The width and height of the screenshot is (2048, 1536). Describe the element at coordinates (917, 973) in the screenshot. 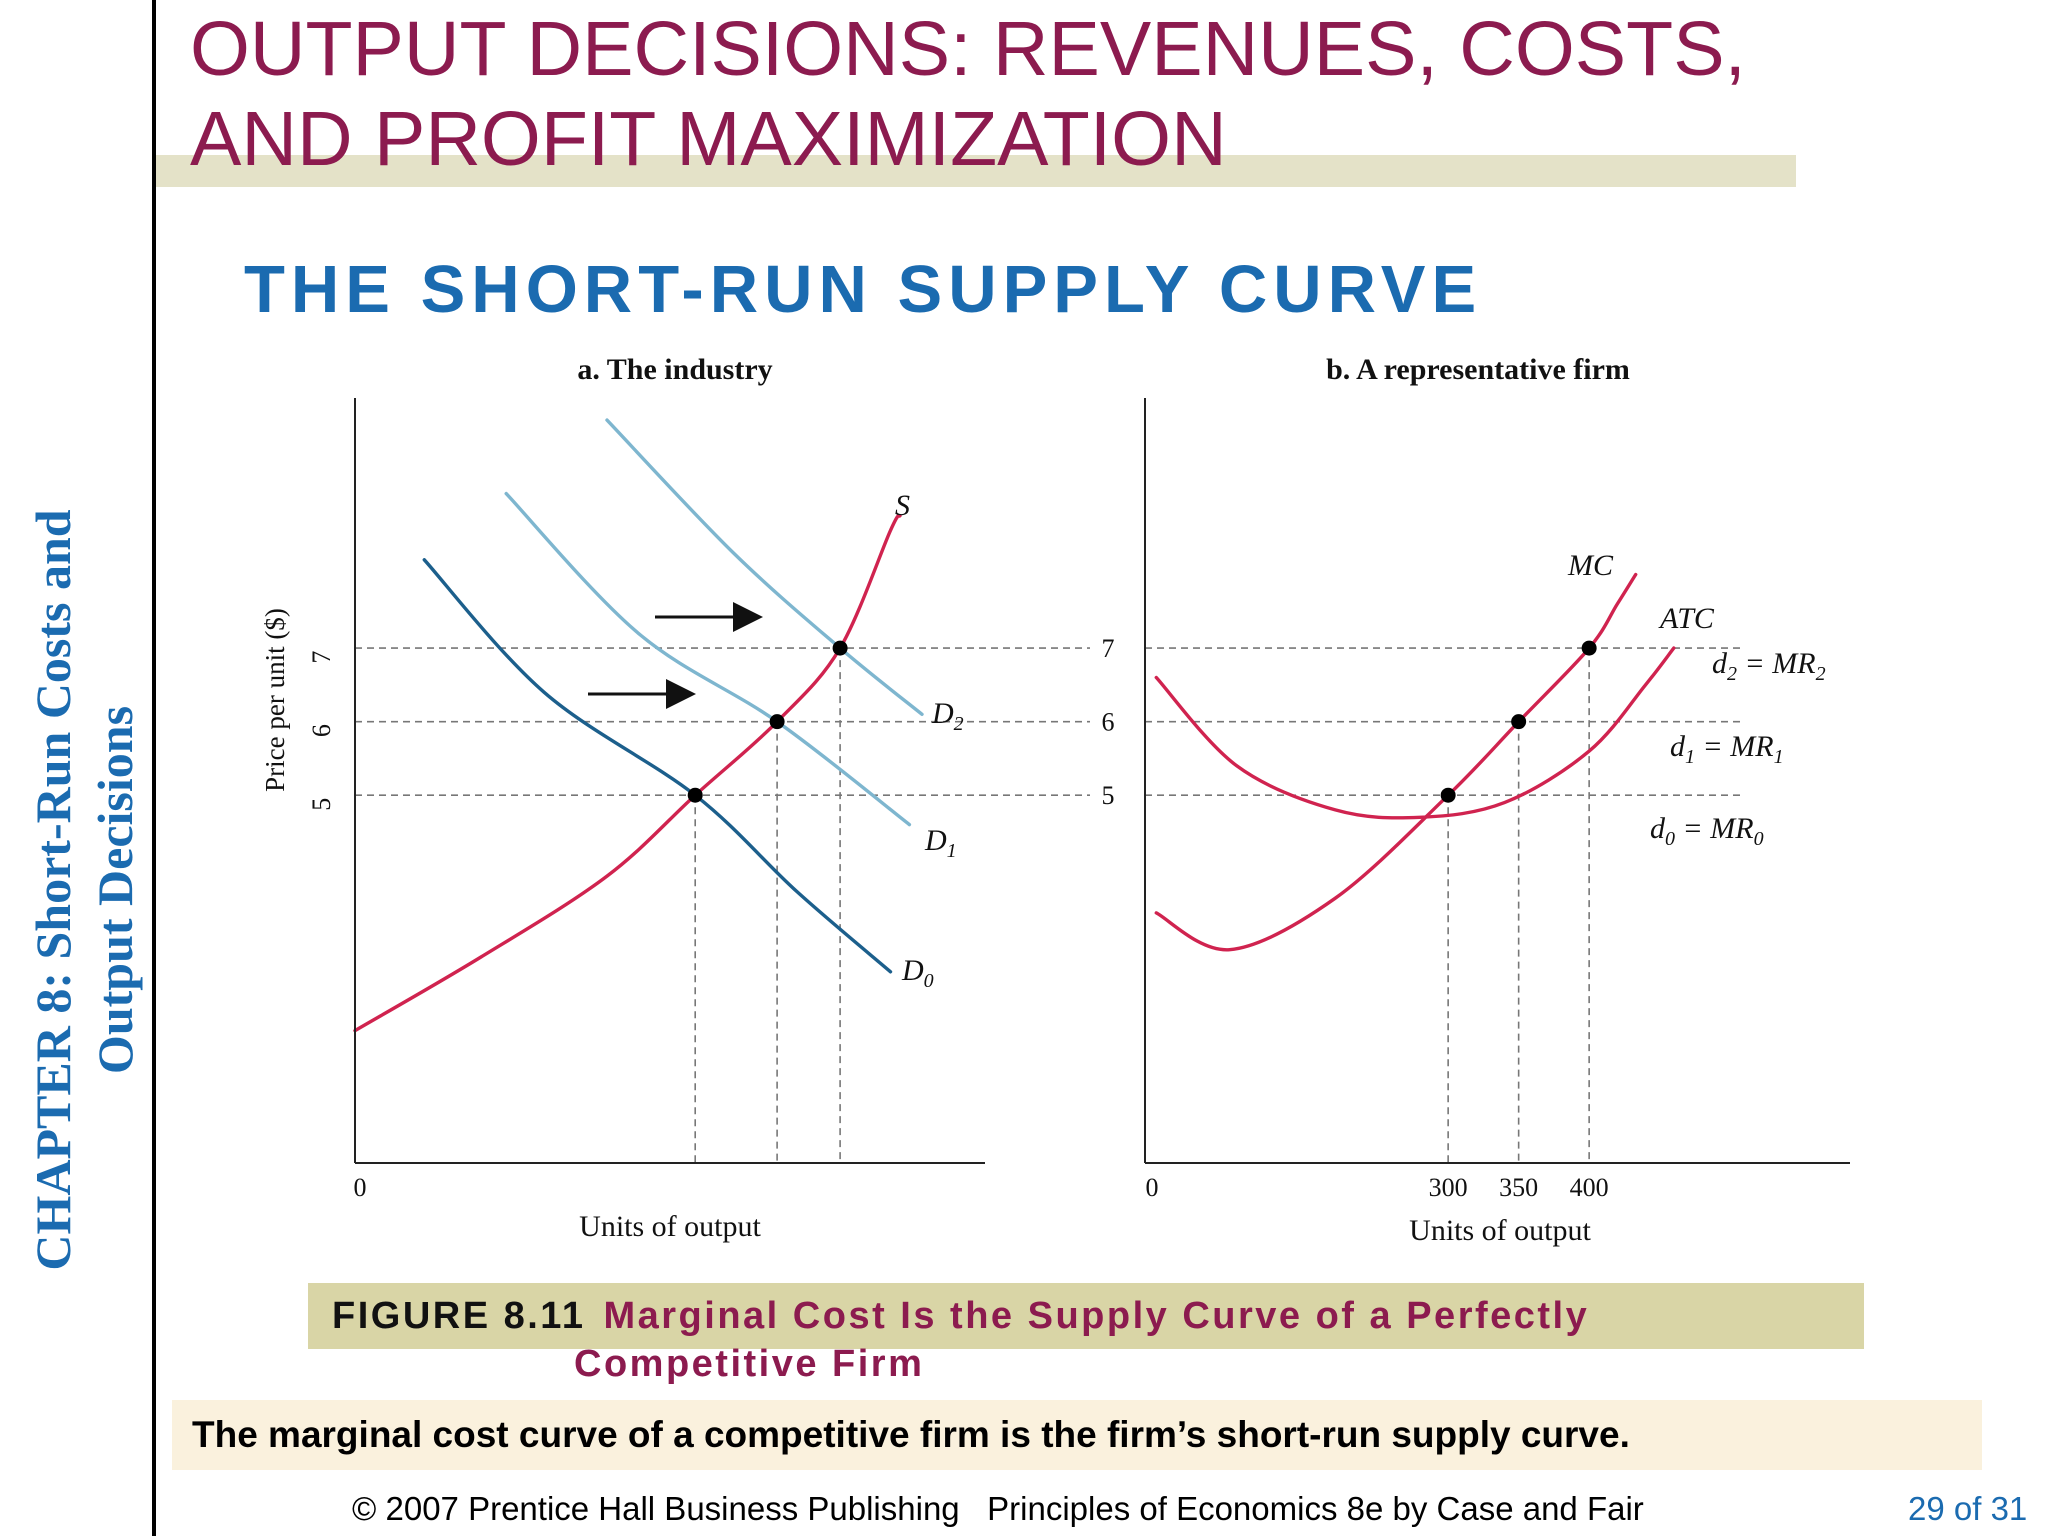

I see `label-d0: D0` at that location.